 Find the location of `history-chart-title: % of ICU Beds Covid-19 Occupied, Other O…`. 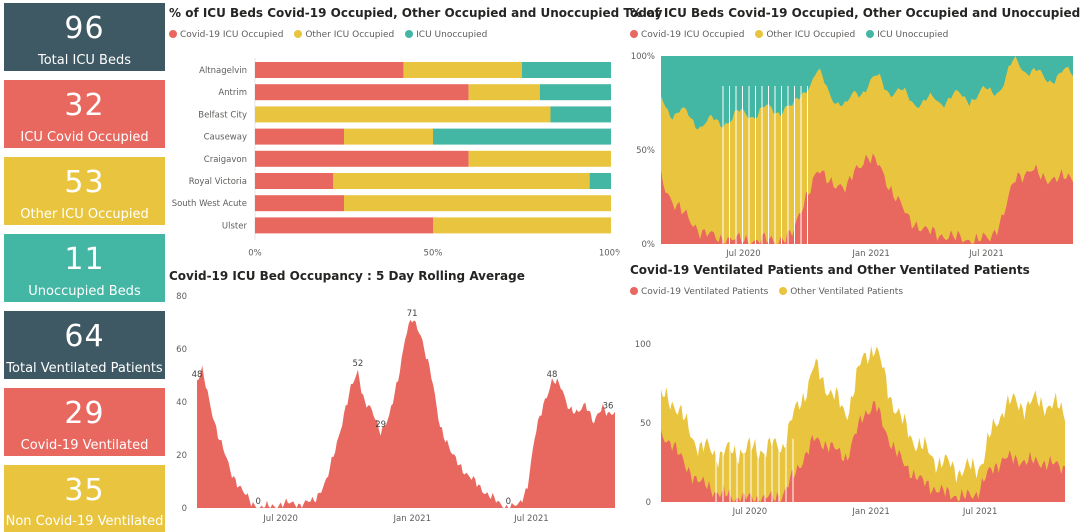

history-chart-title: % of ICU Beds Covid-19 Occupied, Other O… is located at coordinates (855, 13).